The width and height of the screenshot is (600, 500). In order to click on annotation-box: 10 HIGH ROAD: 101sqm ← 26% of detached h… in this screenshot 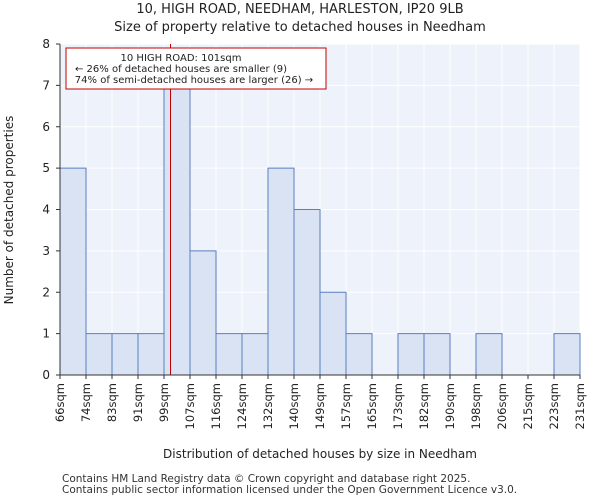, I will do `click(196, 68)`.